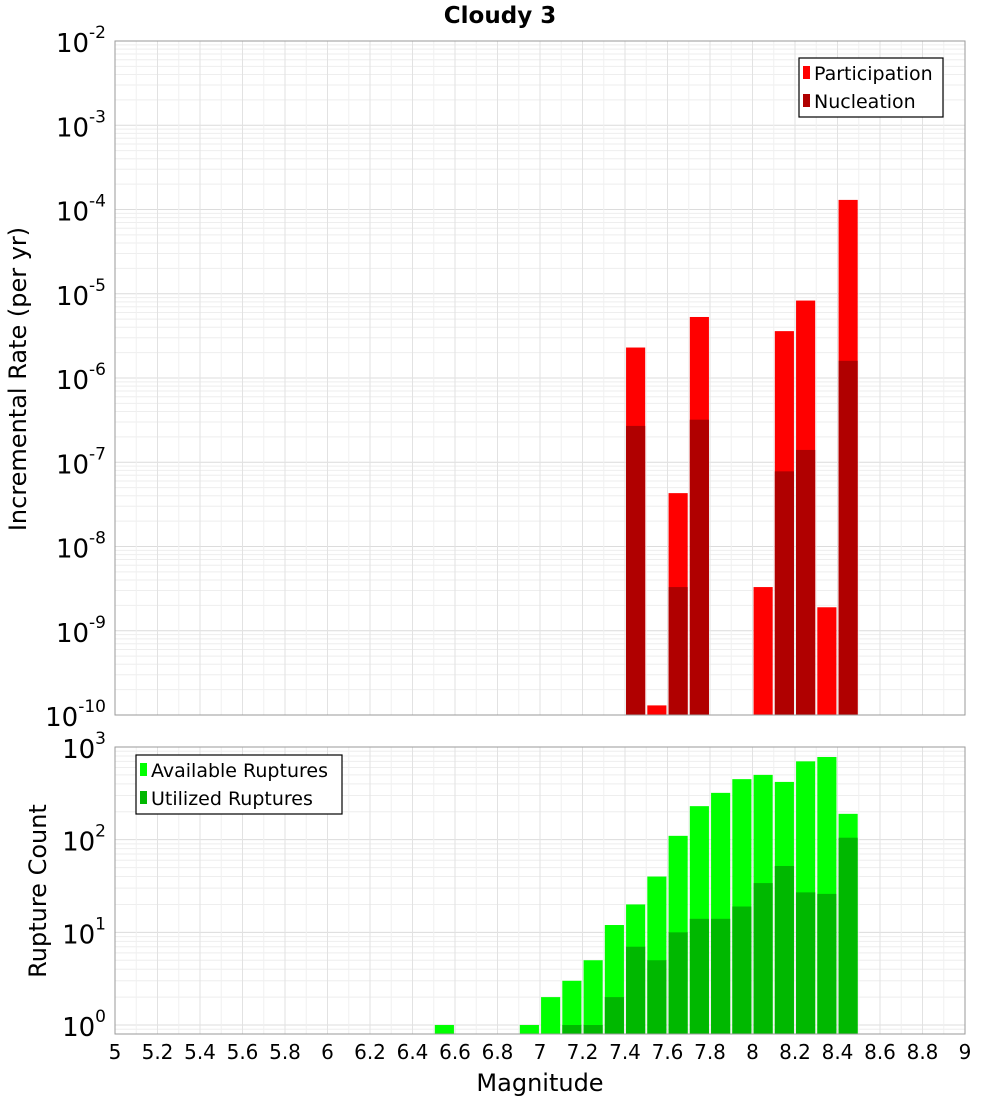 The image size is (1000, 1100). I want to click on top-y-tick-label: 10⁻¹⁰, so click(75, 715).